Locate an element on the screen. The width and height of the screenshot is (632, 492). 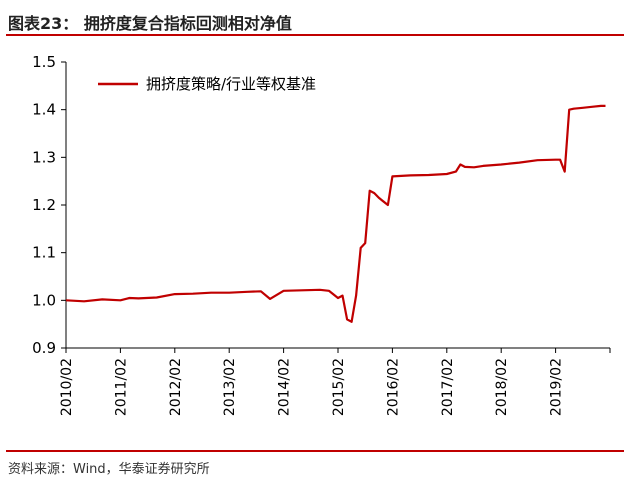
figure-title: 图表23： 拥挤度复合指标回测相对净值 is located at coordinates (150, 23).